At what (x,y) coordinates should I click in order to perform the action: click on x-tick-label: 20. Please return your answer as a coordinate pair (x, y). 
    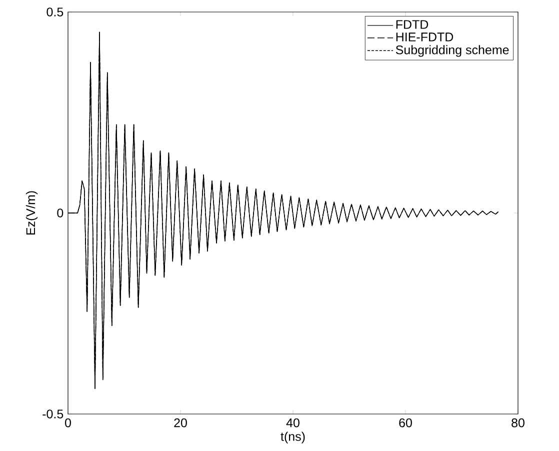
    Looking at the image, I should click on (180, 423).